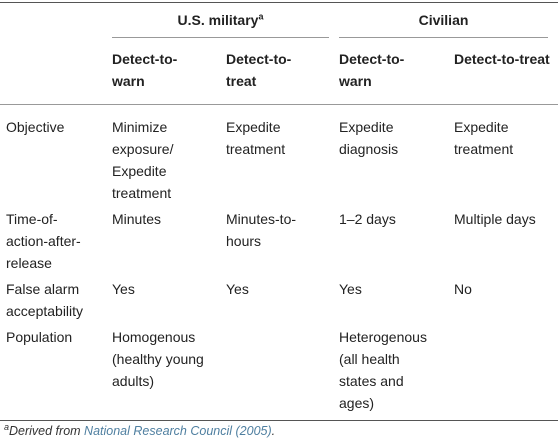 This screenshot has width=558, height=447. I want to click on group-header: U.S. militarya, so click(225, 20).